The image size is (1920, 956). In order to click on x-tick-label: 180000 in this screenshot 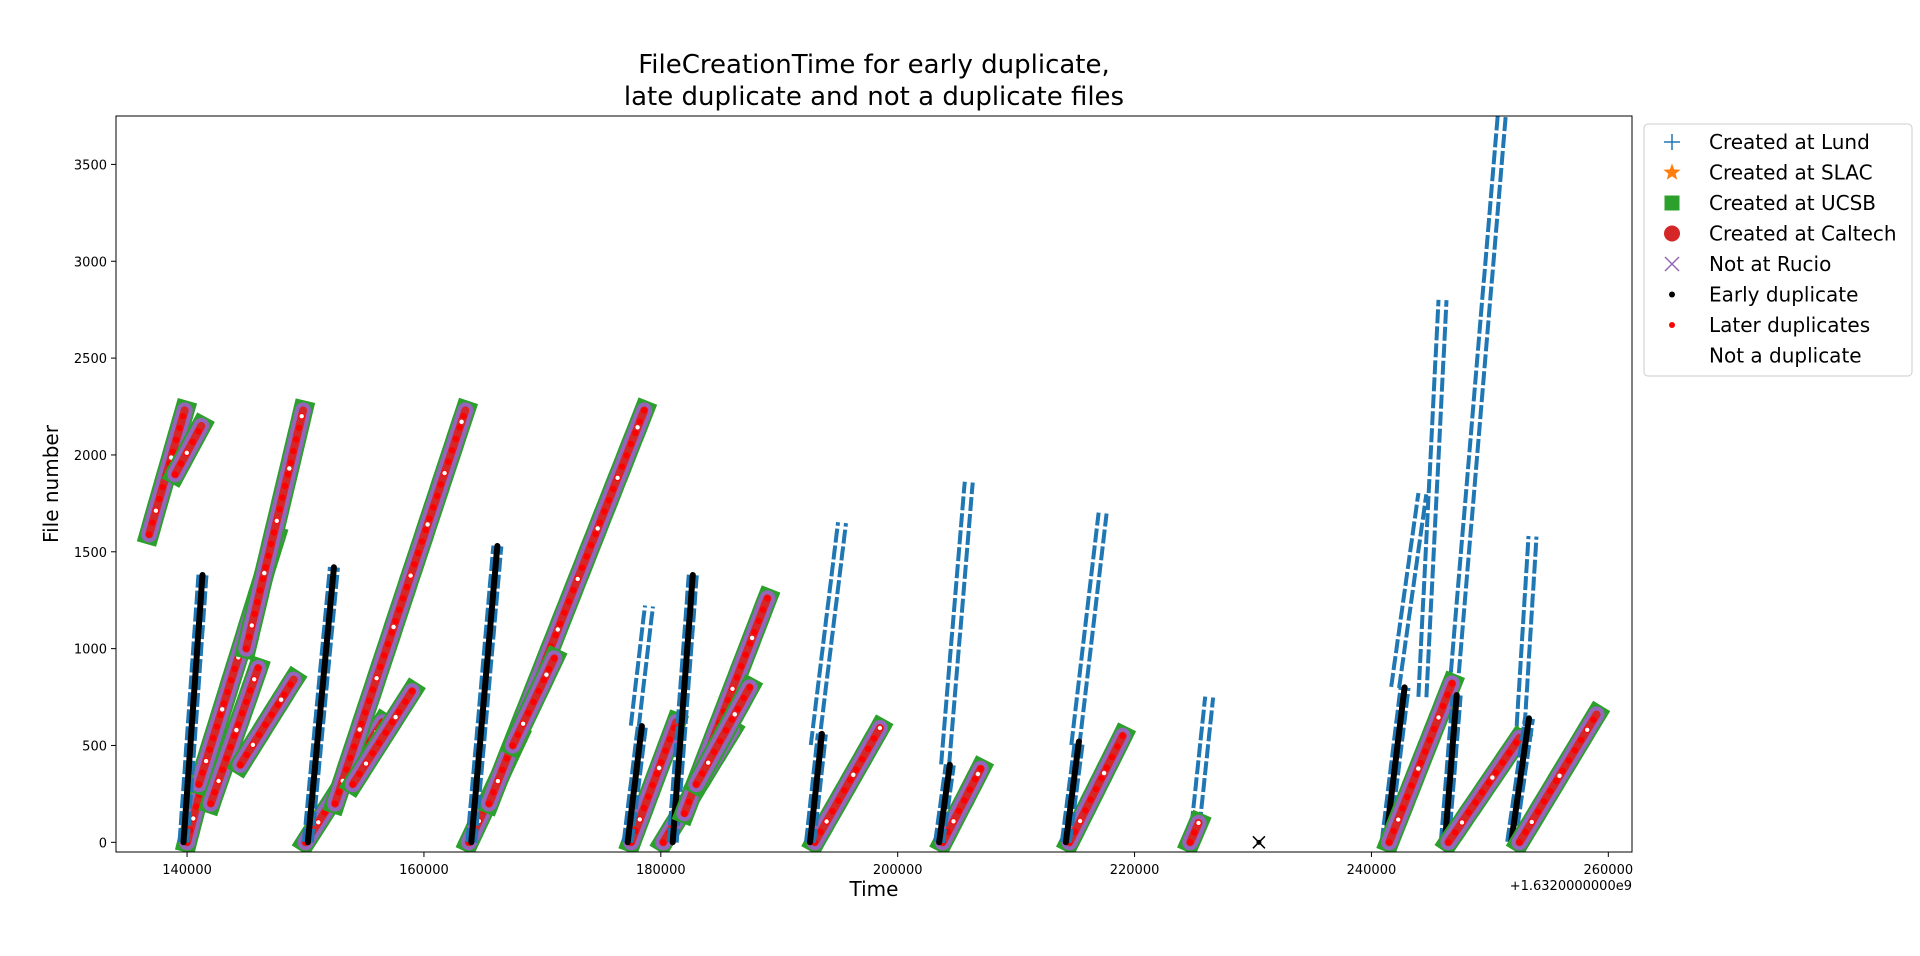, I will do `click(661, 870)`.